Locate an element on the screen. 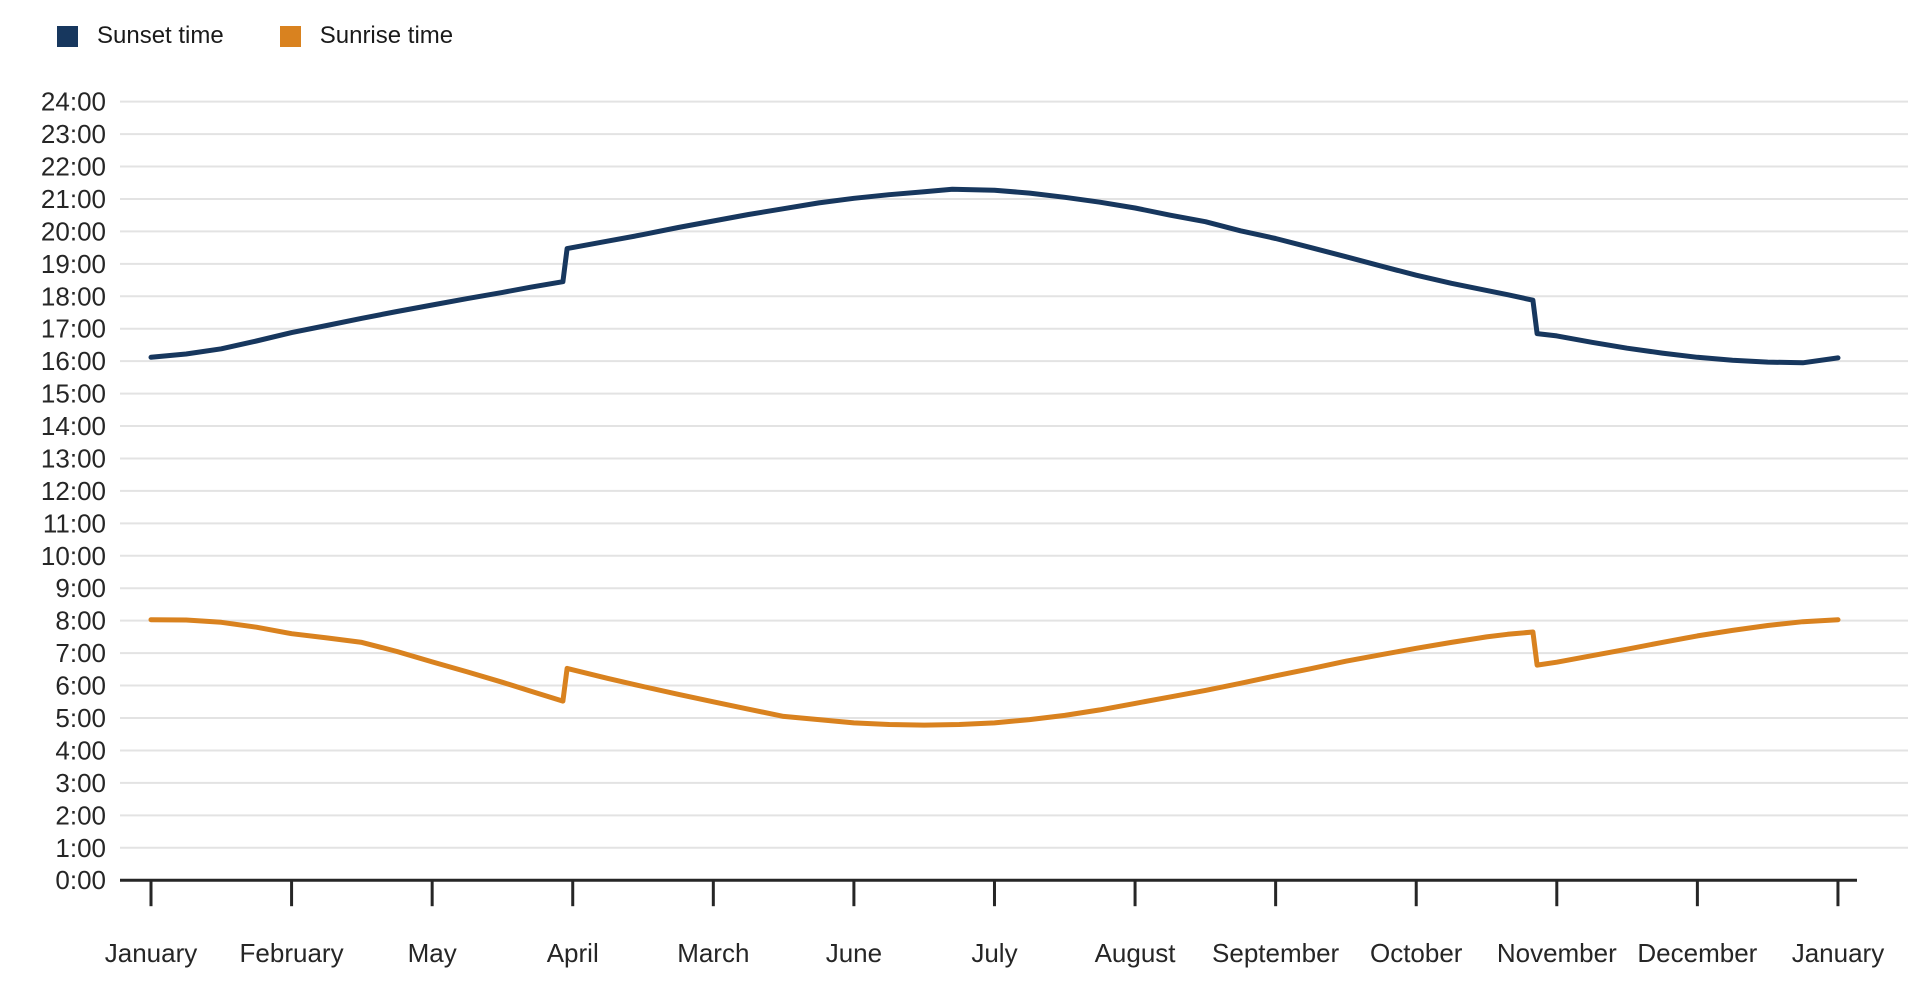 The image size is (1916, 1000). chart-legend: Sunset time Sunrise time is located at coordinates (255, 36).